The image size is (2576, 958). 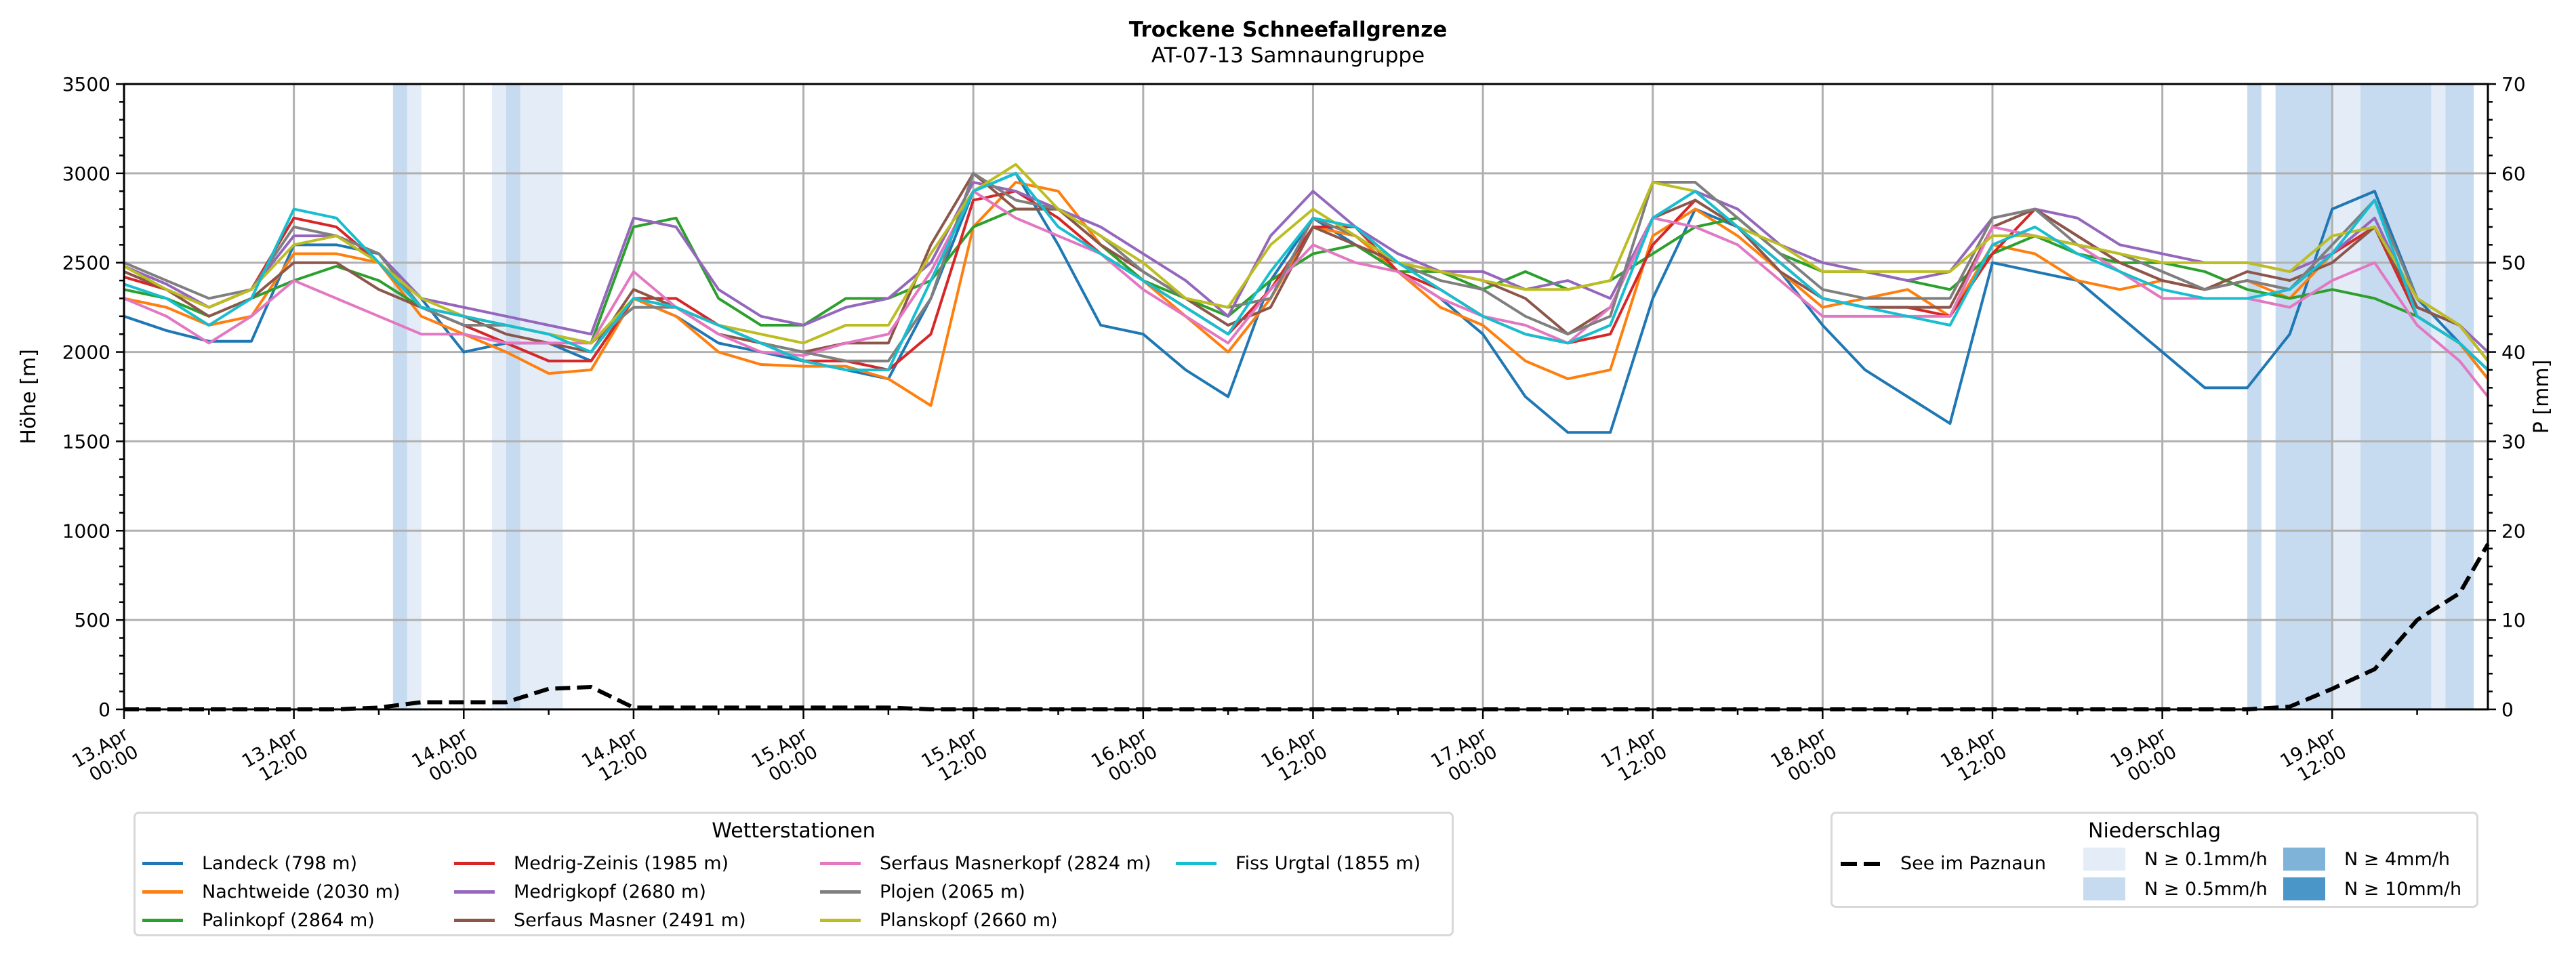 What do you see at coordinates (2403, 889) in the screenshot?
I see `legend-label: N ≥ 10mm/h` at bounding box center [2403, 889].